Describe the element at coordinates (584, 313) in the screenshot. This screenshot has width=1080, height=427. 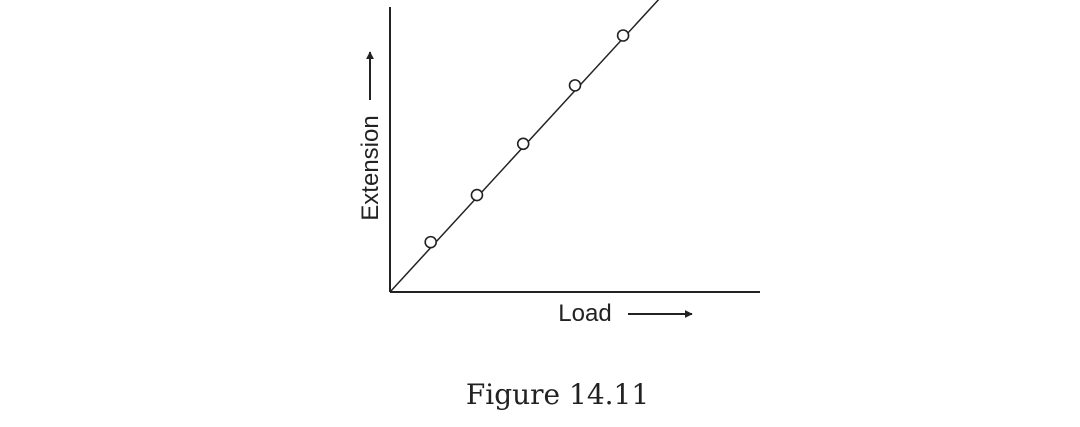
I see `x-axis-label: Load` at that location.